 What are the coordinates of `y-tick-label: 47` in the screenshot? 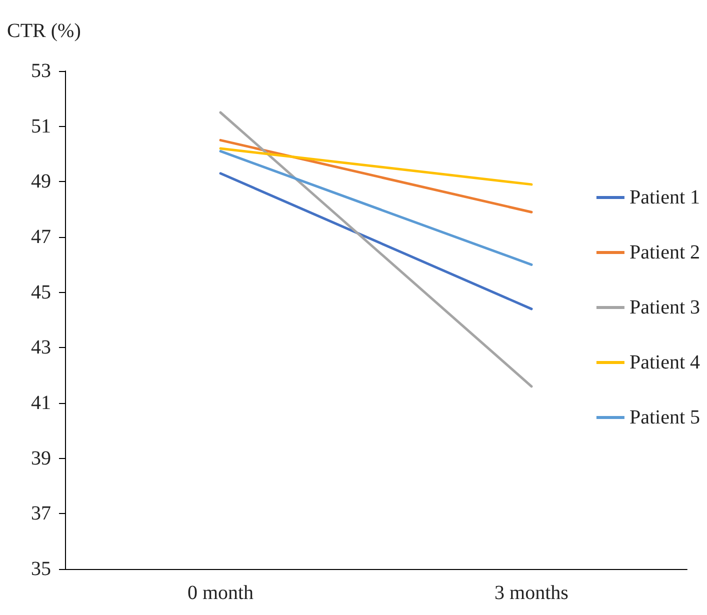 It's located at (41, 237).